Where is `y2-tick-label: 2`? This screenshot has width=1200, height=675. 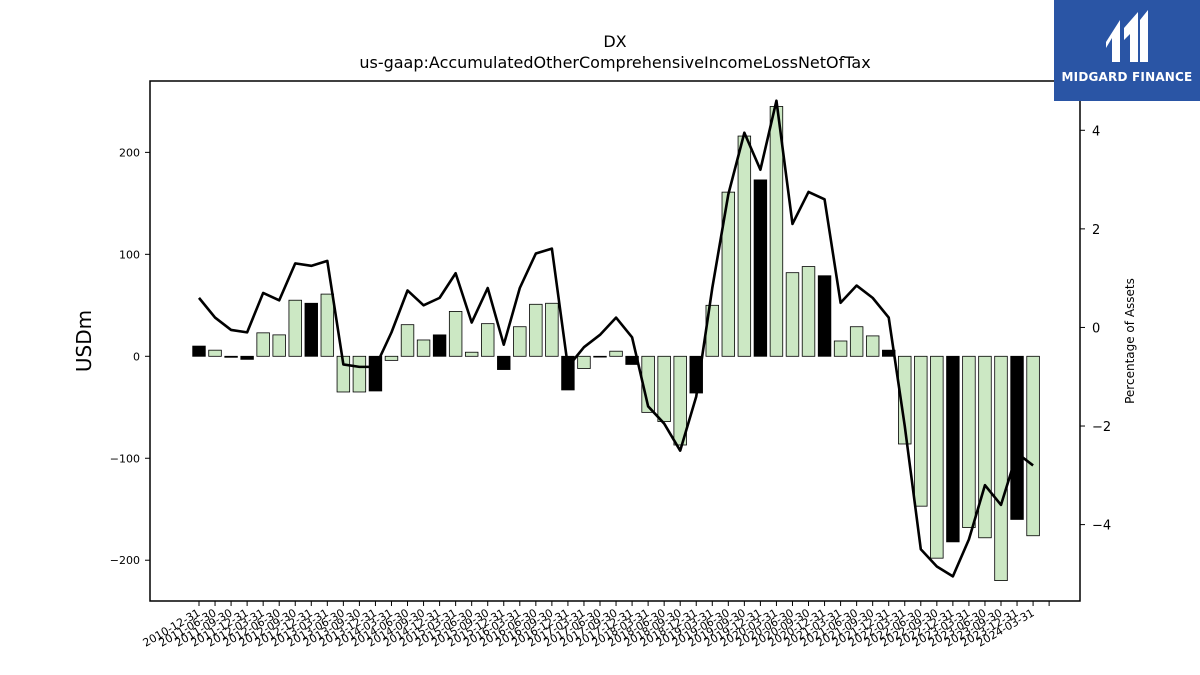 y2-tick-label: 2 is located at coordinates (1096, 230).